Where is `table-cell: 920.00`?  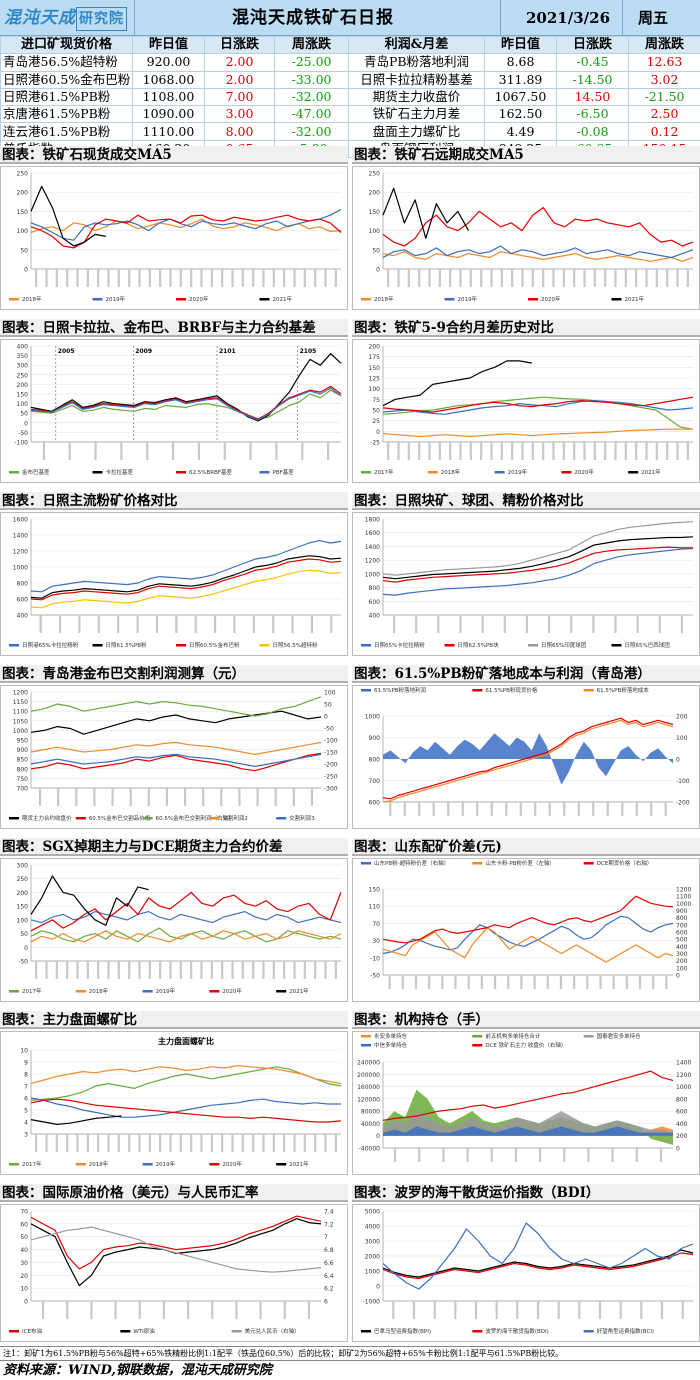 table-cell: 920.00 is located at coordinates (168, 62).